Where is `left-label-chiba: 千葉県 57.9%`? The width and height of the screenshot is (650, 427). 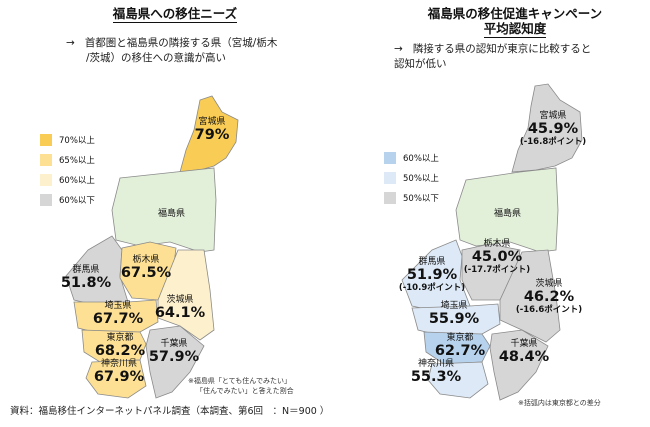 left-label-chiba: 千葉県 57.9% is located at coordinates (174, 352).